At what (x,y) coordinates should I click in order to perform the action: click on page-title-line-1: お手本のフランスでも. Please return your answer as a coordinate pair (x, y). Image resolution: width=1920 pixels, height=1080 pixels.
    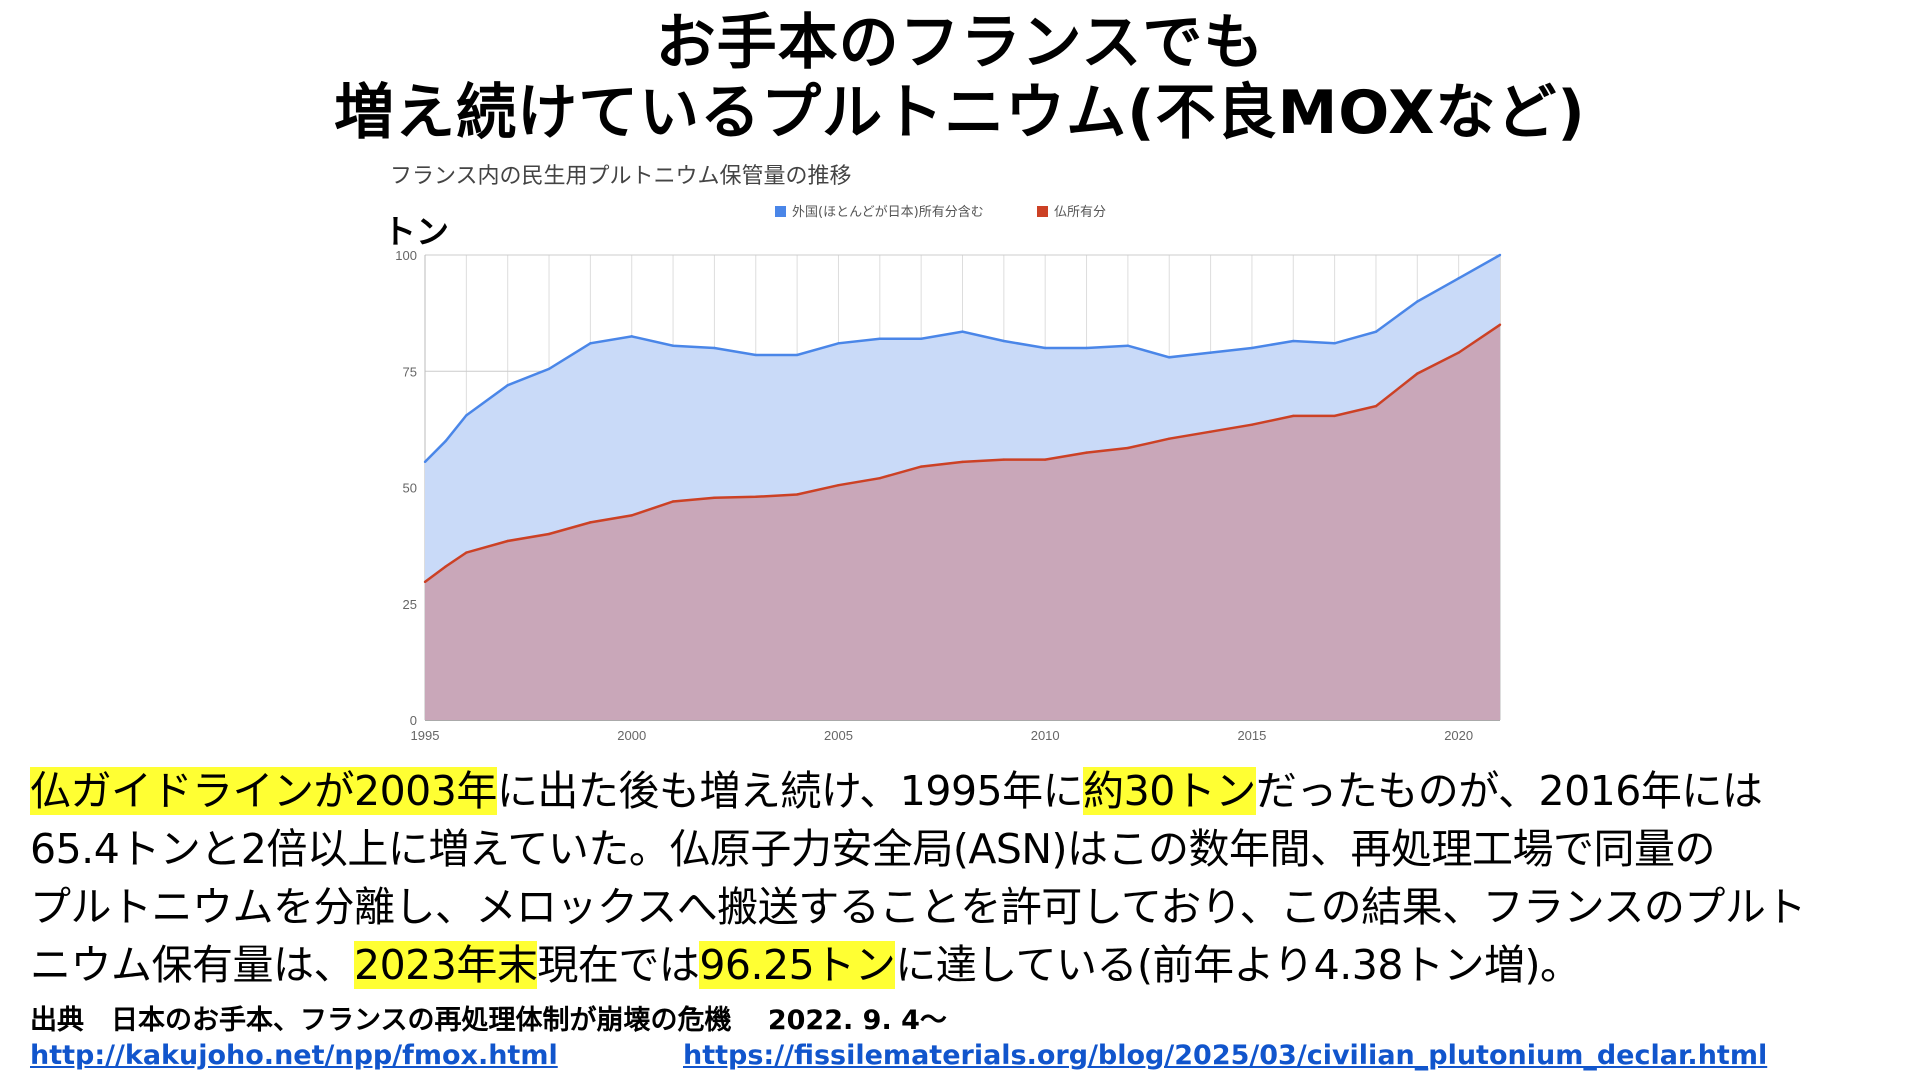
    Looking at the image, I should click on (960, 43).